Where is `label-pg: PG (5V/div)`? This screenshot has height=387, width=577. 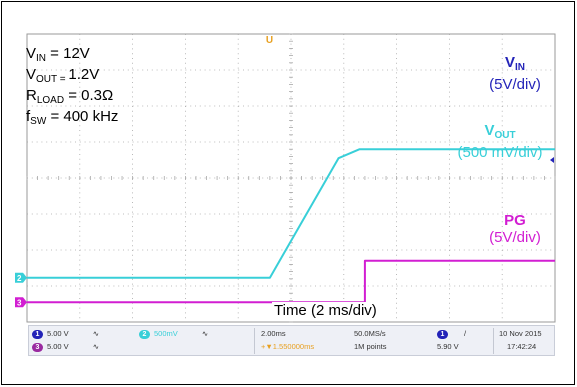 label-pg: PG (5V/div) is located at coordinates (515, 229).